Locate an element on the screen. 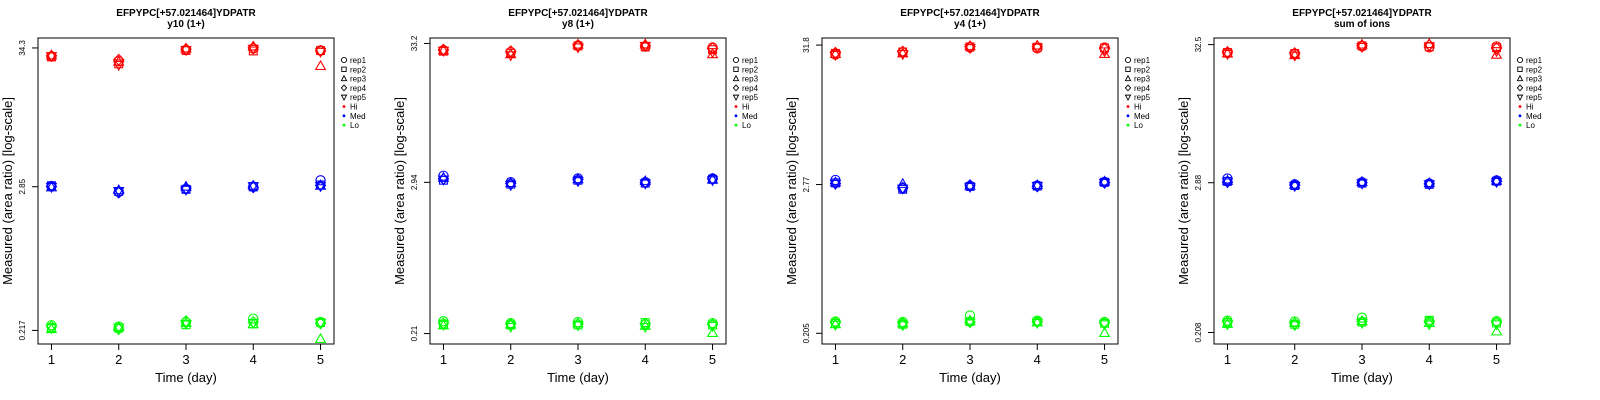 Image resolution: width=1600 pixels, height=400 pixels. chart-subtitle: y10 (1+) is located at coordinates (186, 24).